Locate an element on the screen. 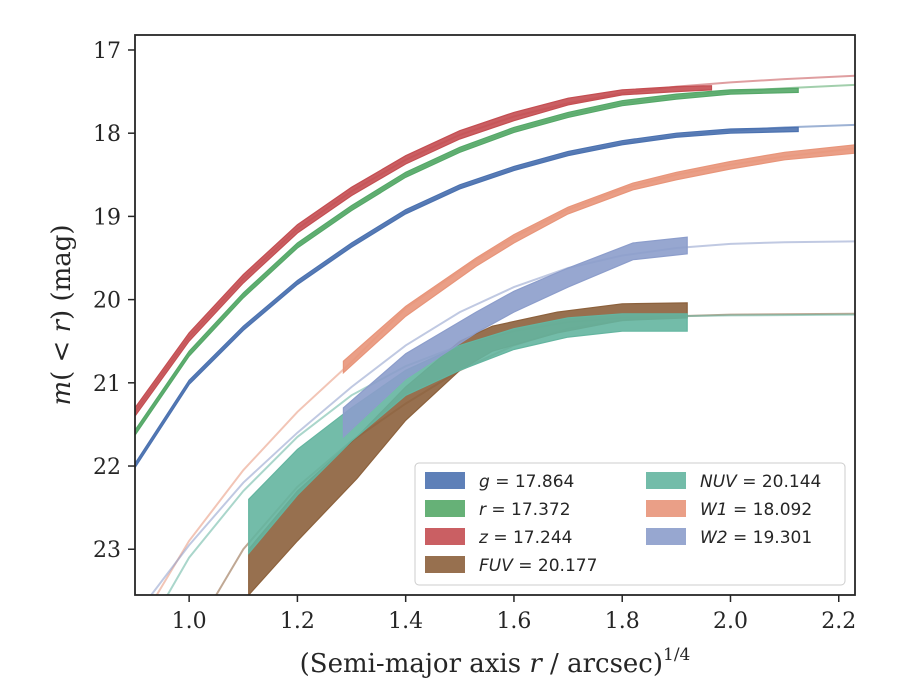 This screenshot has width=900, height=700. y-tick-label: 18 is located at coordinates (107, 134).